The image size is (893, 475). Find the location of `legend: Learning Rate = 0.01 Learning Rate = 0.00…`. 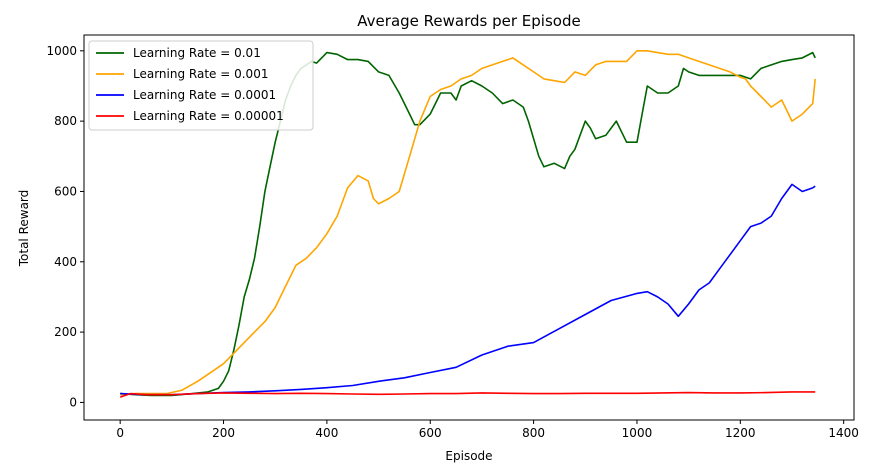

legend: Learning Rate = 0.01 Learning Rate = 0.00… is located at coordinates (201, 85).